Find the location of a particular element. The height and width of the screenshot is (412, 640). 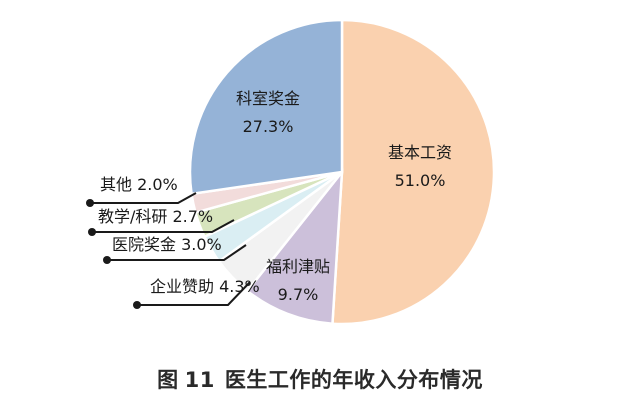

figure-caption: 图 11 医生工作的年收入分布情况 is located at coordinates (320, 379).